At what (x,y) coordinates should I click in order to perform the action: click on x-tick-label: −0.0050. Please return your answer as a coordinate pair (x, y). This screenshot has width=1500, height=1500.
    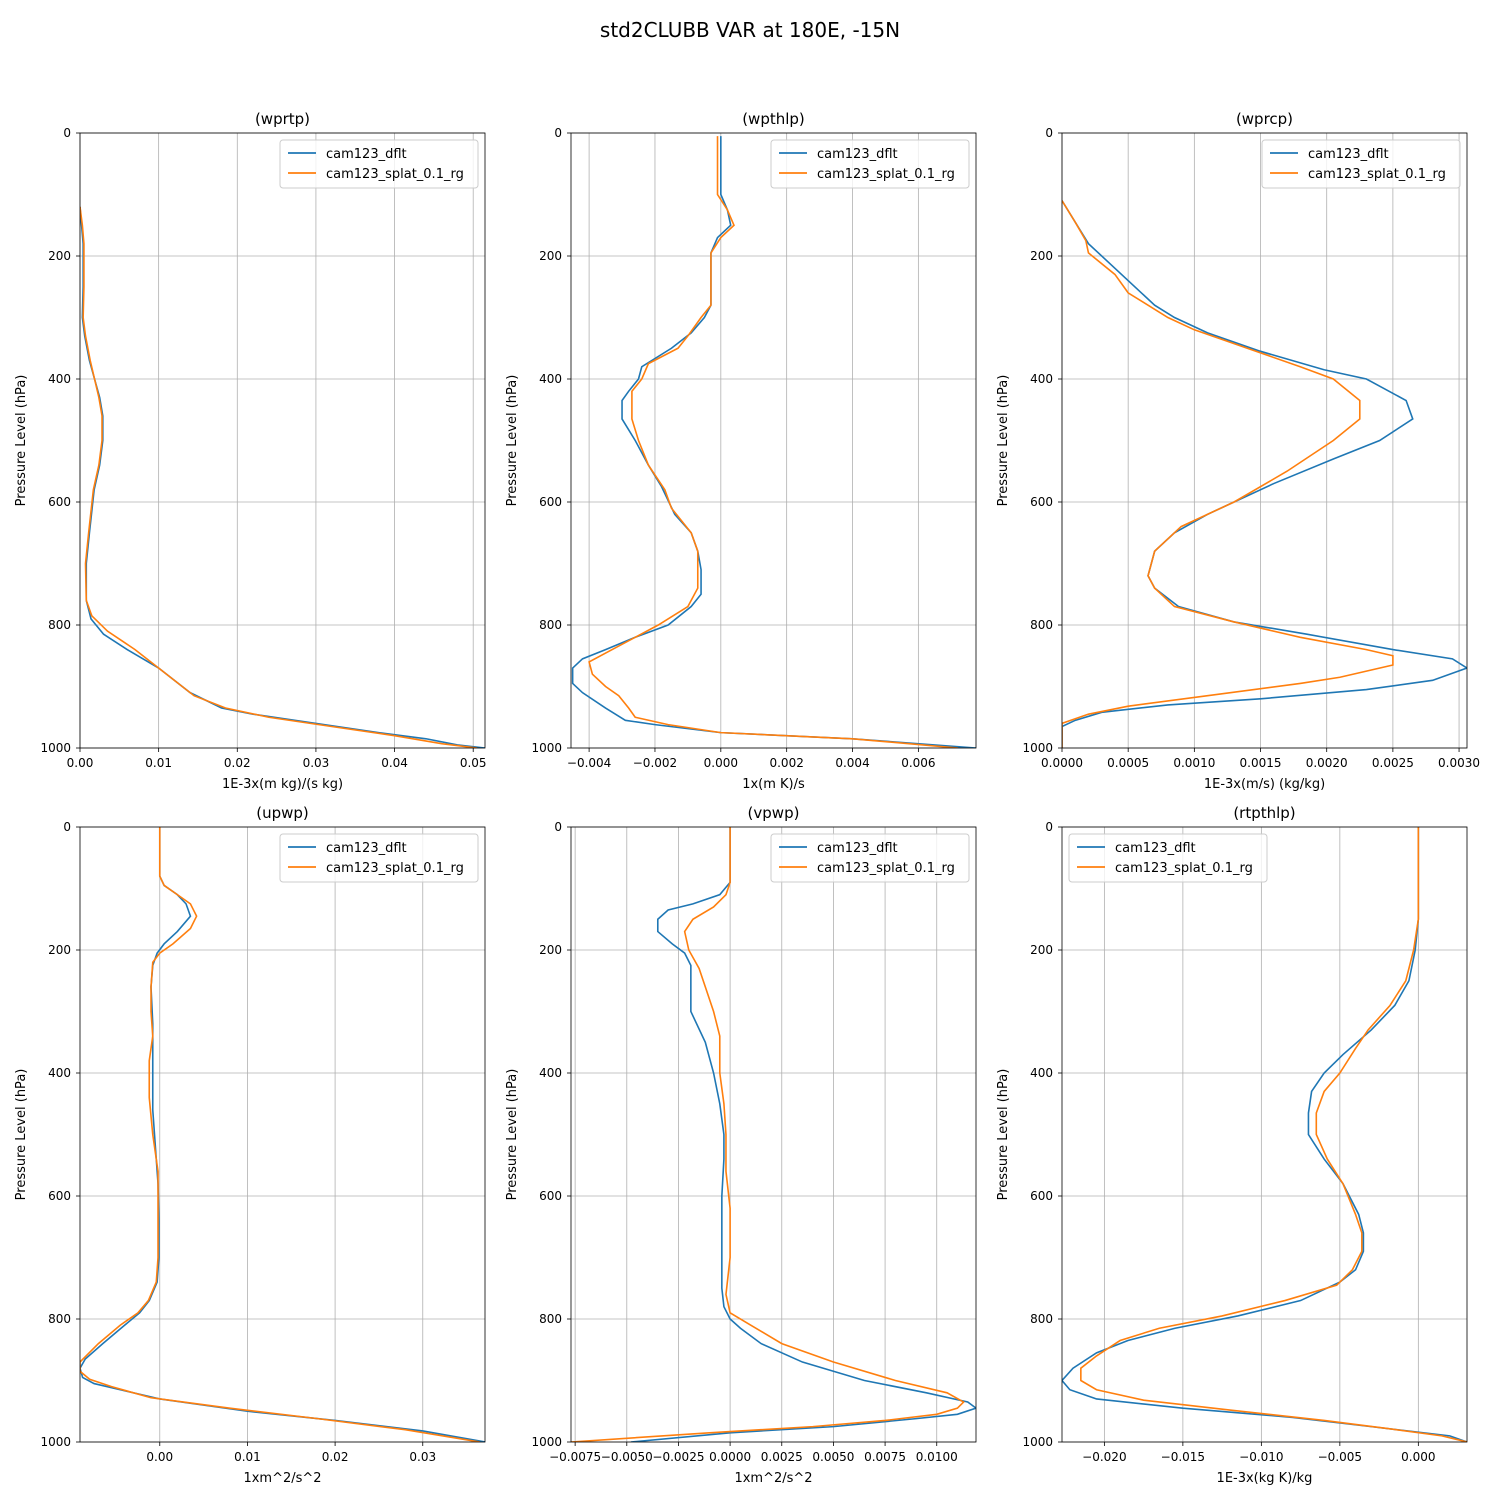
    Looking at the image, I should click on (627, 1457).